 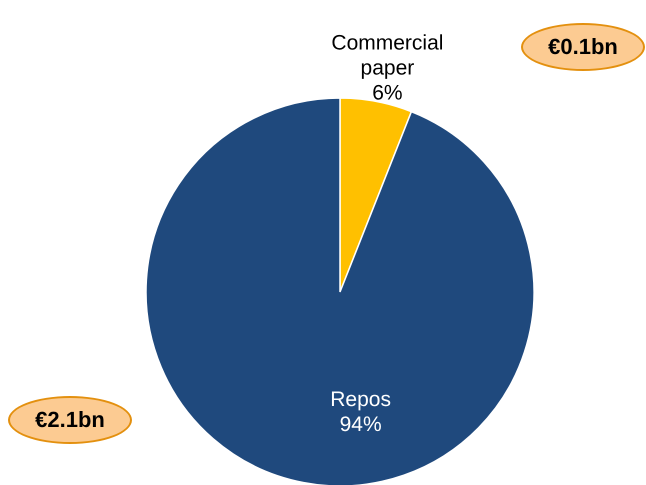 What do you see at coordinates (583, 46) in the screenshot?
I see `text: €0.1bn` at bounding box center [583, 46].